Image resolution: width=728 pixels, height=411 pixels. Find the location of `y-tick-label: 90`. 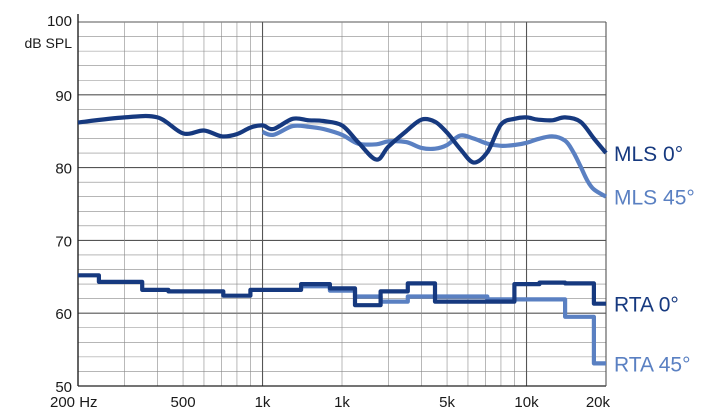

y-tick-label: 90 is located at coordinates (63, 96).